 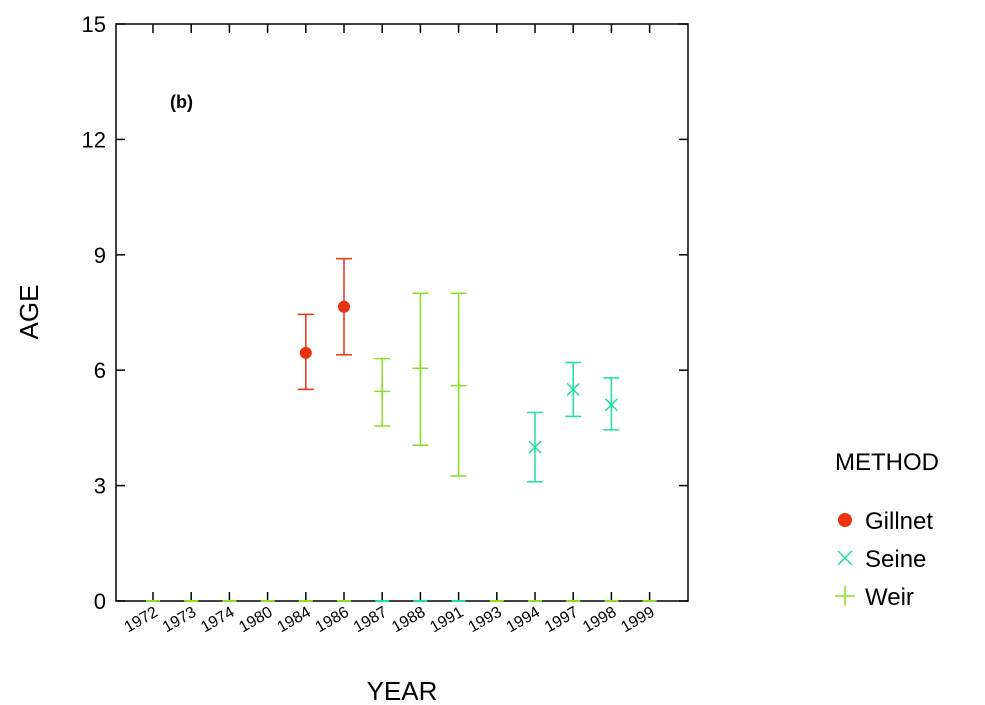 What do you see at coordinates (29, 312) in the screenshot?
I see `y-axis-title: AGE` at bounding box center [29, 312].